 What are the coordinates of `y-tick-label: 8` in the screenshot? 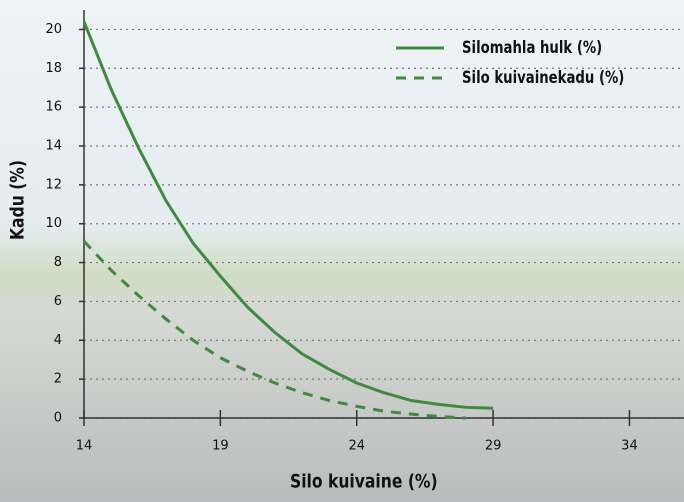 It's located at (58, 262).